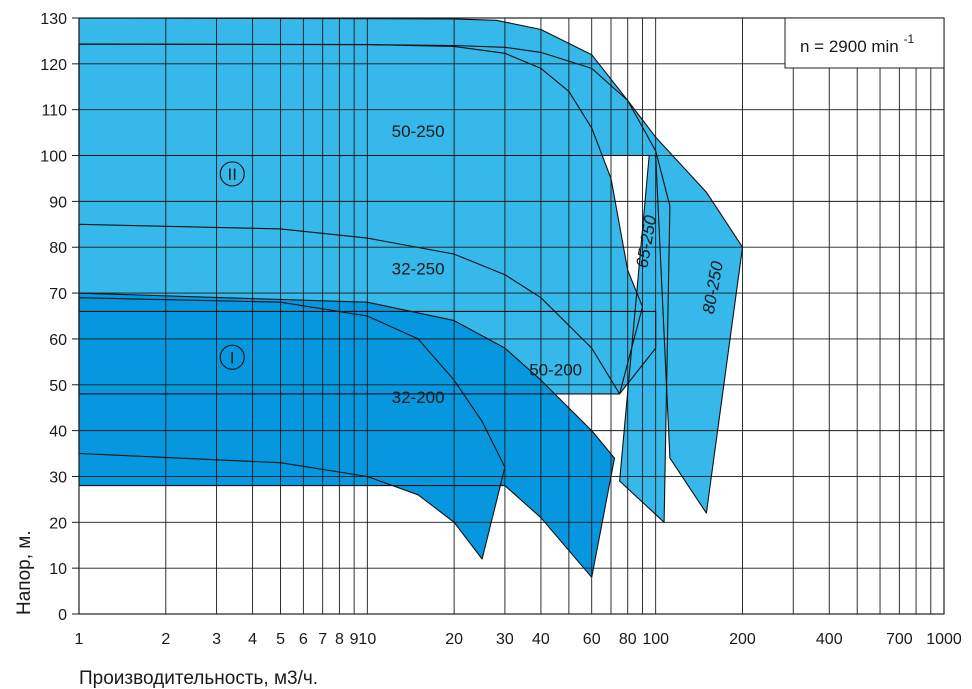 The image size is (972, 689). I want to click on speed-label: n = 2900 min, so click(849, 46).